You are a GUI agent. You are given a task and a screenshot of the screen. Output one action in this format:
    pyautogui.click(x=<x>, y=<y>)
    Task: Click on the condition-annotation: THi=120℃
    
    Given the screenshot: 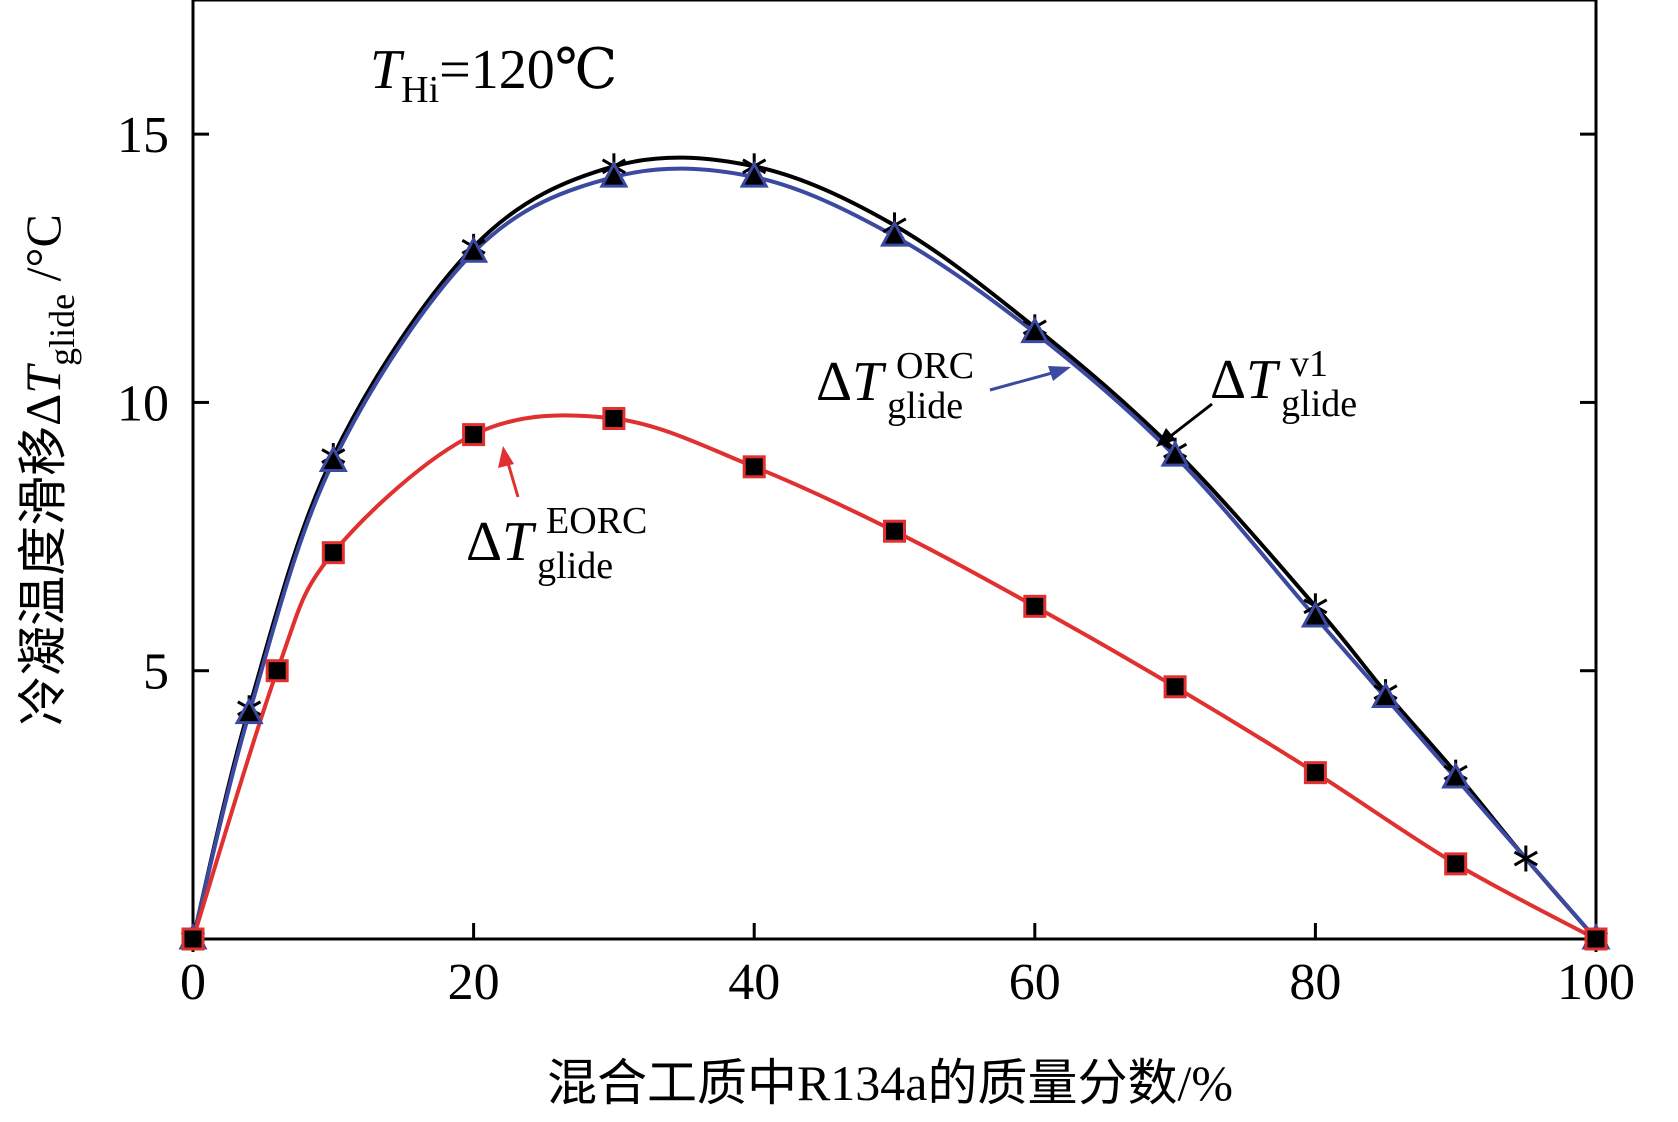 What is the action you would take?
    pyautogui.click(x=493, y=75)
    